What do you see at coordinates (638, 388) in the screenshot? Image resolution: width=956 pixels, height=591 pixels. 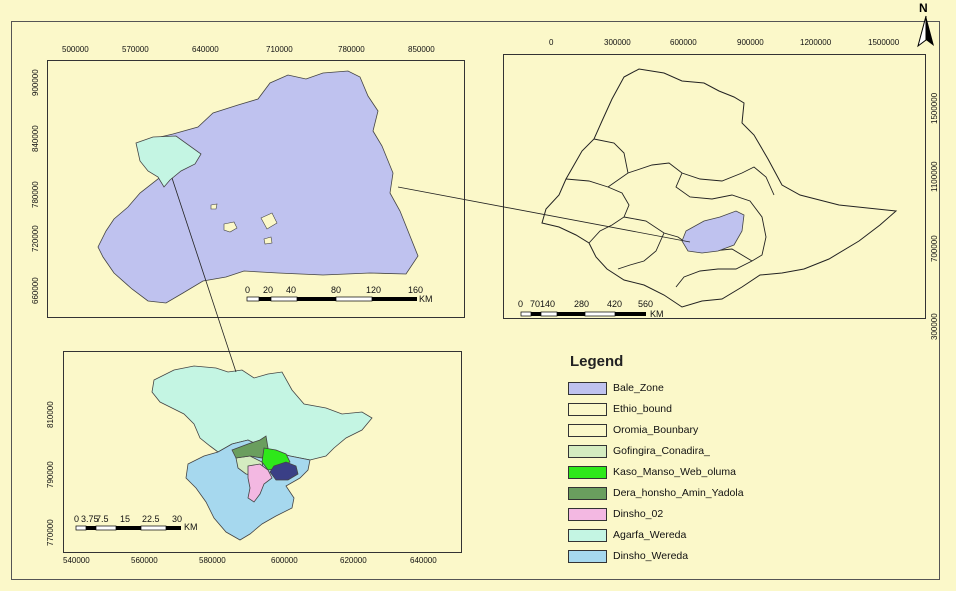 I see `legend-label: Bale_Zone` at bounding box center [638, 388].